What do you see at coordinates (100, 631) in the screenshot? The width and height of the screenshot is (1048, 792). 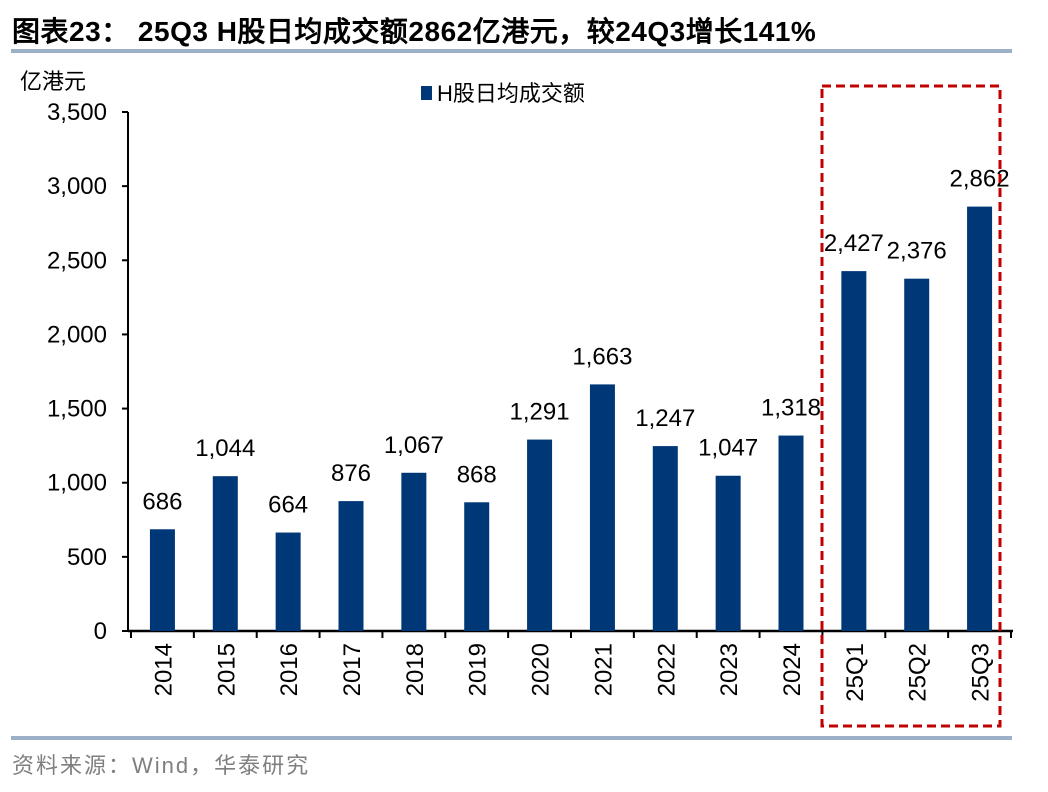 I see `y-tick-label: 0` at bounding box center [100, 631].